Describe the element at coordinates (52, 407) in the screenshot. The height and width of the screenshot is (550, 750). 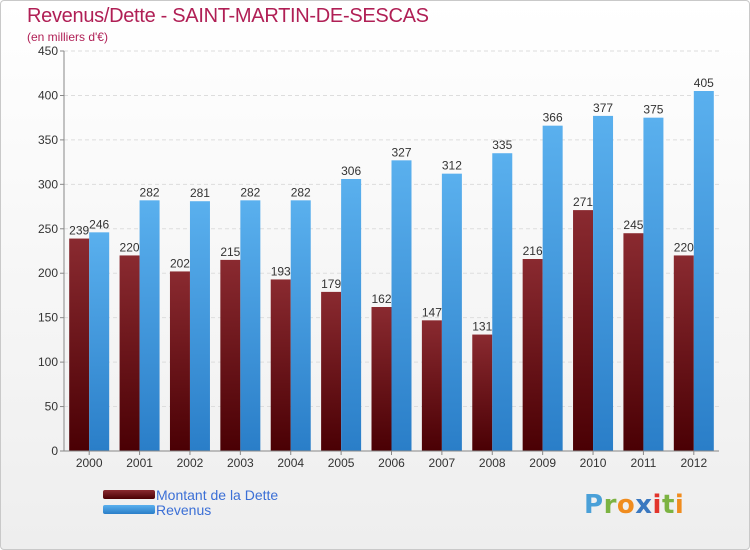
I see `y-tick-label: 50` at that location.